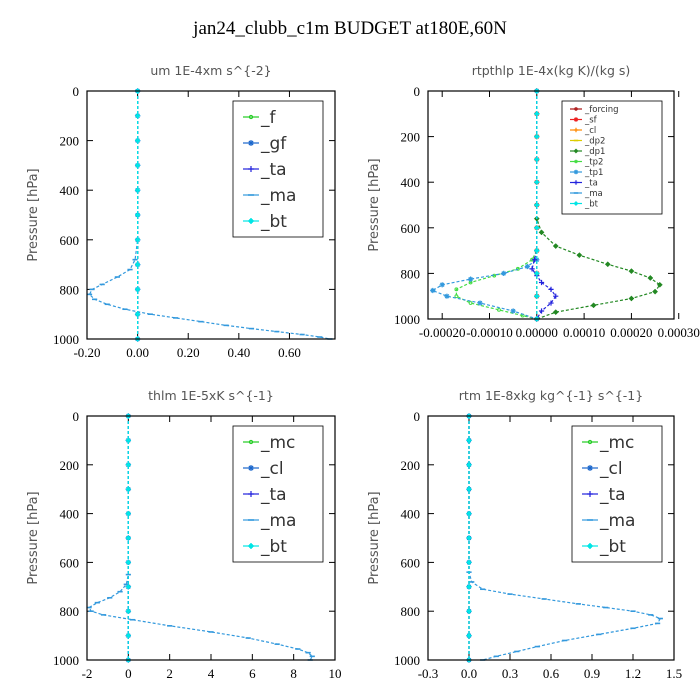  I want to click on legend: _f _gf _ta _ma _bt, so click(278, 169).